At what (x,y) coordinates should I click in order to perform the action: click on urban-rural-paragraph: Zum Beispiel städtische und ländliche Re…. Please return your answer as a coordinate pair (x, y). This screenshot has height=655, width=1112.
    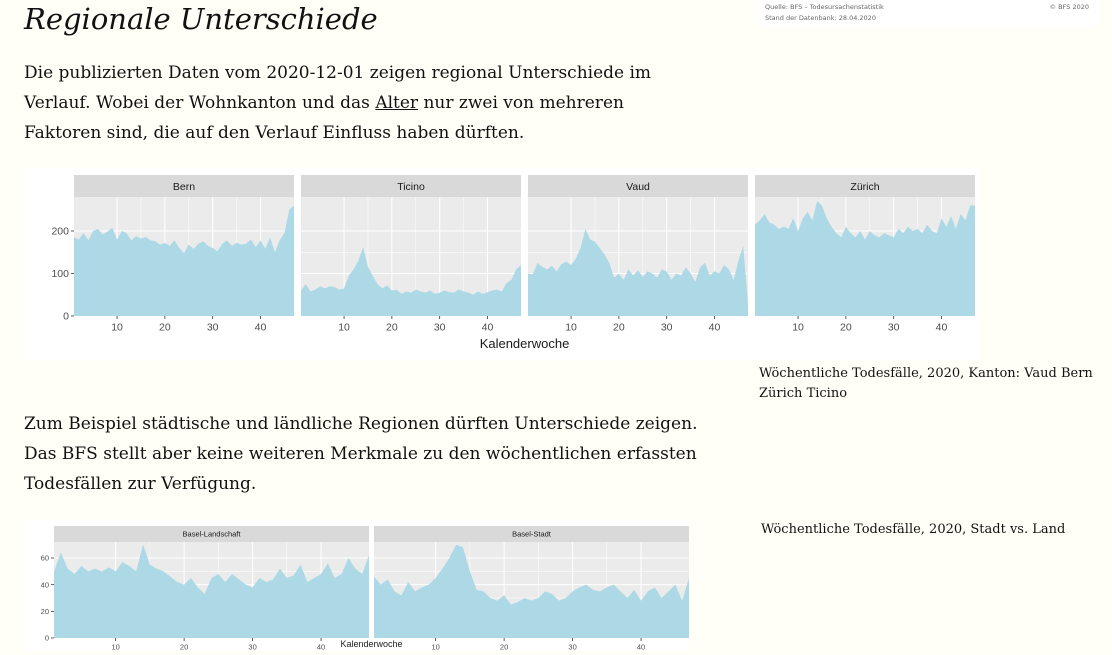
    Looking at the image, I should click on (361, 454).